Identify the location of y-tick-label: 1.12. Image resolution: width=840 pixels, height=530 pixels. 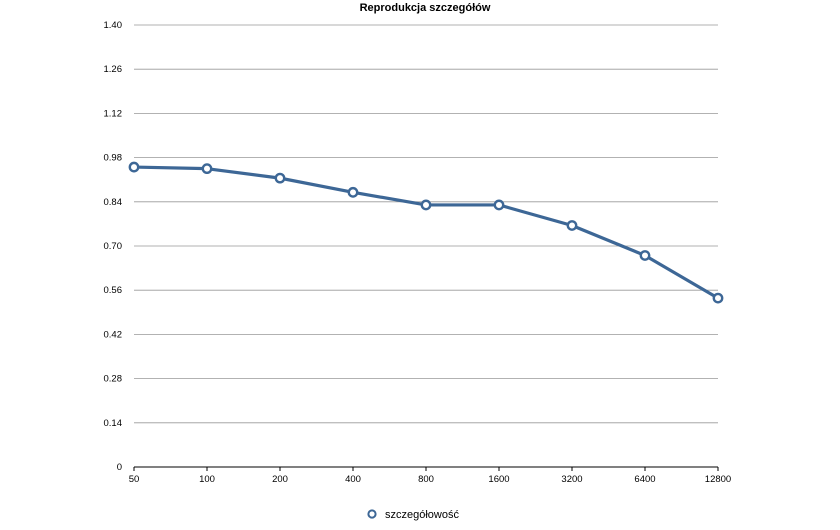
(113, 113).